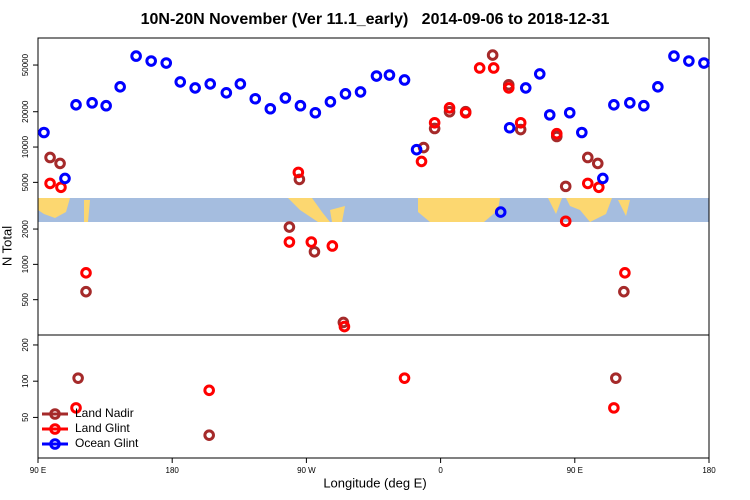 This screenshot has width=750, height=500. Describe the element at coordinates (306, 470) in the screenshot. I see `x-tick-label: 90 W` at that location.